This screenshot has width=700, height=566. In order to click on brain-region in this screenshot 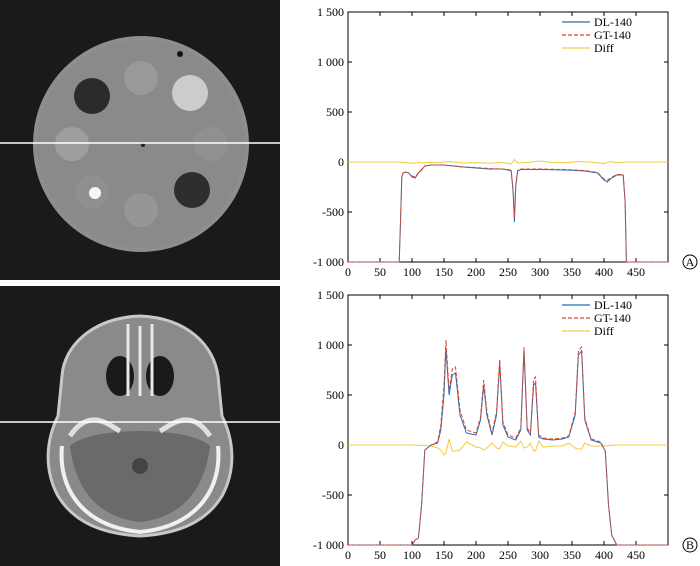, I will do `click(140, 476)`.